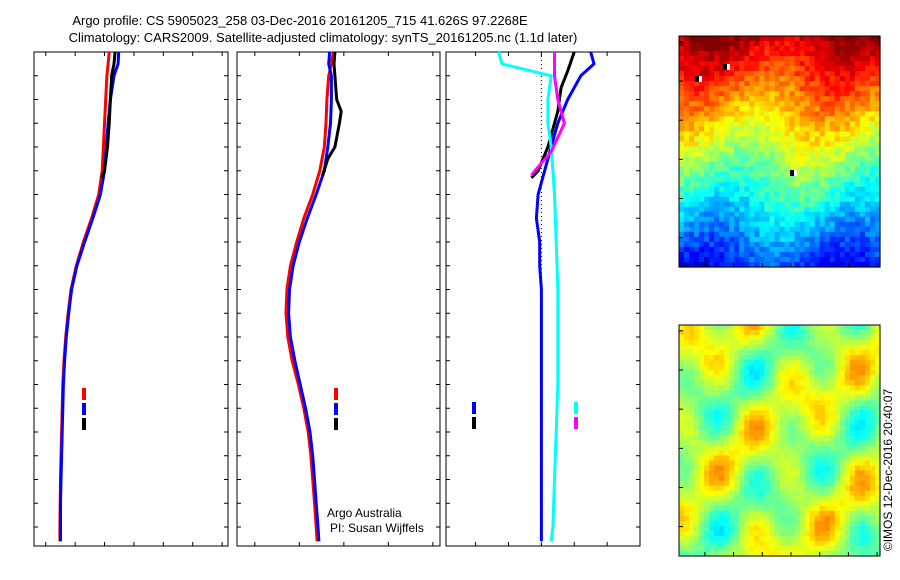 The height and width of the screenshot is (580, 900). Describe the element at coordinates (84, 409) in the screenshot. I see `legend-swatch` at that location.